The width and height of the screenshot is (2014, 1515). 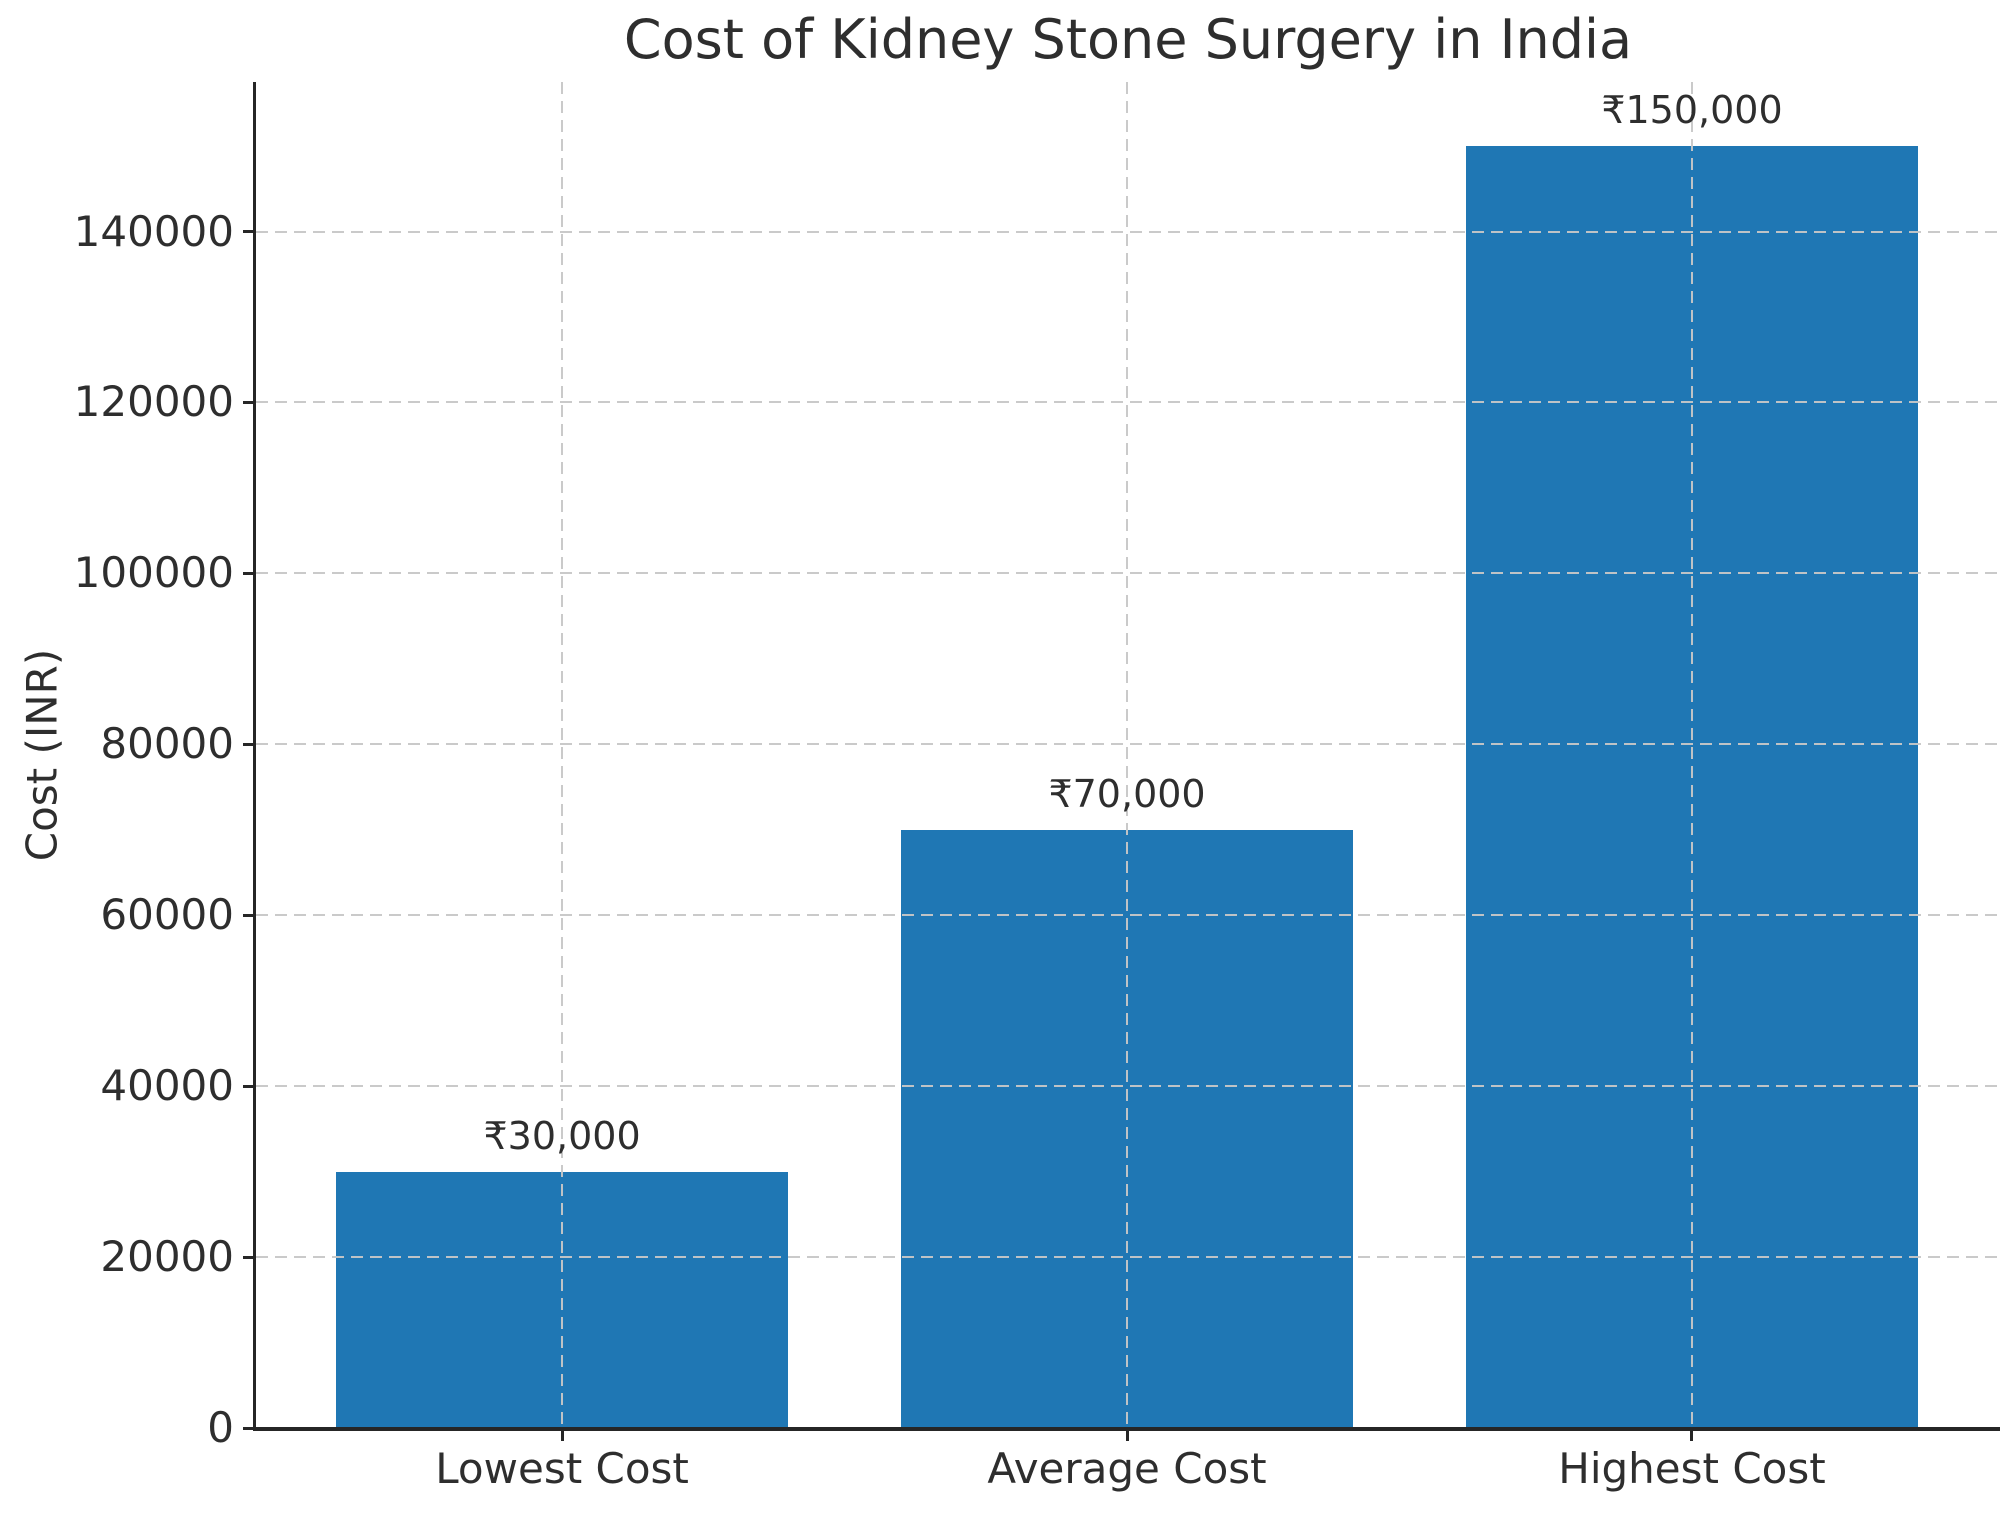 What do you see at coordinates (167, 1257) in the screenshot?
I see `y-tick-label-20000: 20000` at bounding box center [167, 1257].